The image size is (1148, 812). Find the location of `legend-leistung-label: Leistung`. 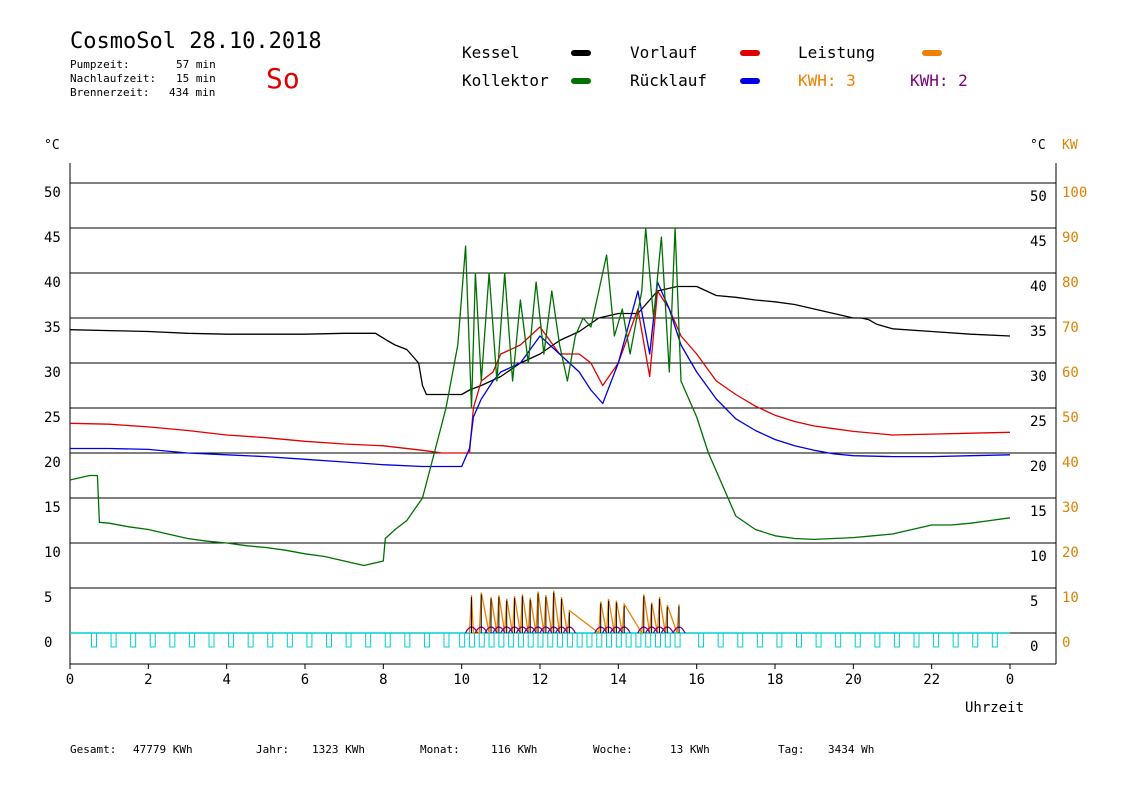

legend-leistung-label: Leistung is located at coordinates (837, 52).